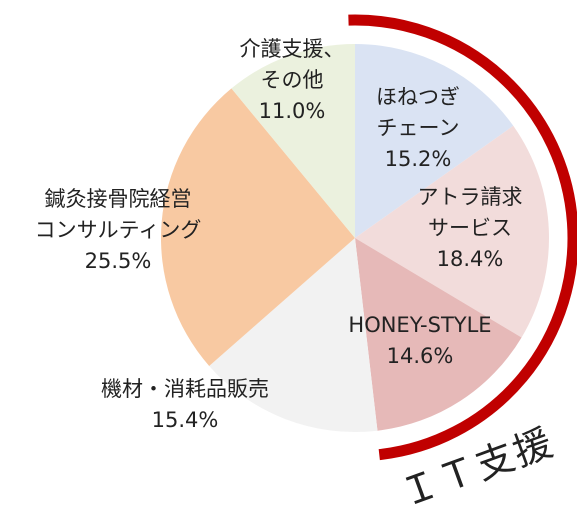 The width and height of the screenshot is (577, 509). I want to click on value-label: 14.6%, so click(420, 356).